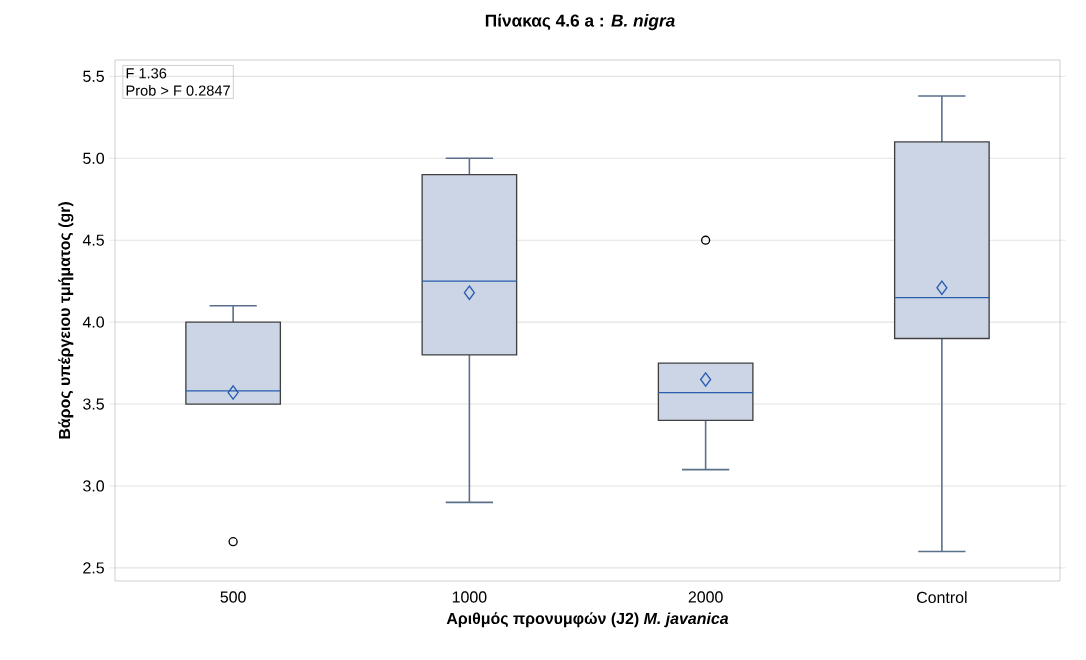 The height and width of the screenshot is (660, 1086). What do you see at coordinates (705, 597) in the screenshot?
I see `x-tick-label: 2000` at bounding box center [705, 597].